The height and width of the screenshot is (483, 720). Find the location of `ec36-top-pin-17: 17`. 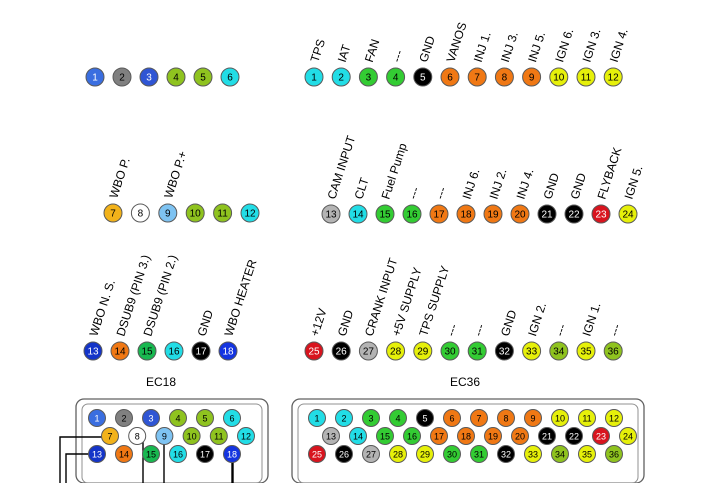

ec36-top-pin-17: 17 is located at coordinates (439, 214).